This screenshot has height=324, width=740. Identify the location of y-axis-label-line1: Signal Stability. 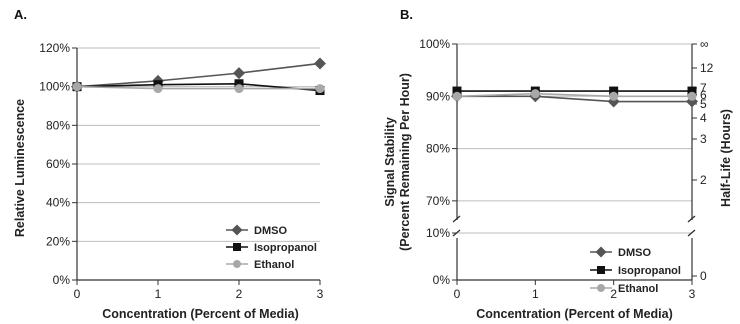
(390, 162).